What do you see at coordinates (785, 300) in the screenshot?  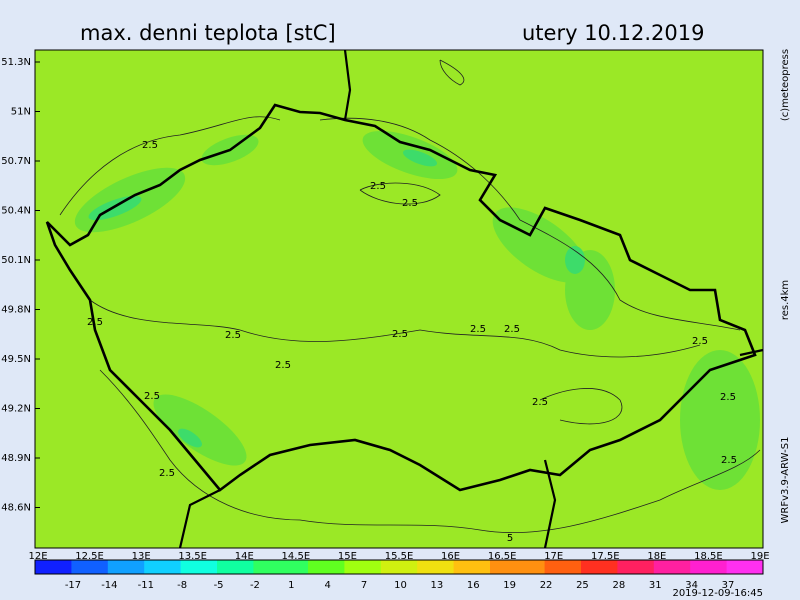 I see `side-label: res.4km` at bounding box center [785, 300].